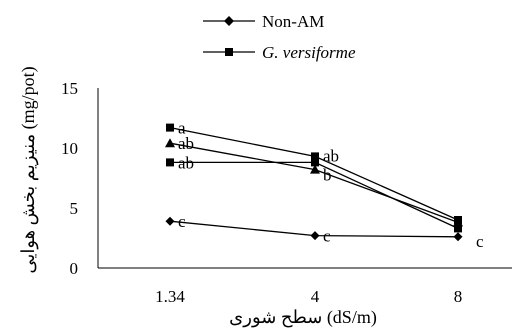  What do you see at coordinates (229, 21) in the screenshot?
I see `legend-marker-non-am` at bounding box center [229, 21].